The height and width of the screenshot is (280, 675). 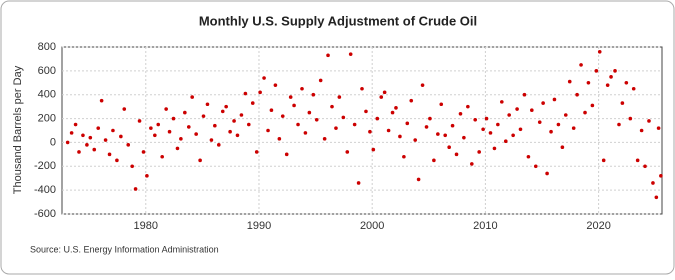 I want to click on y-tick-label: 400, so click(x=47, y=95).